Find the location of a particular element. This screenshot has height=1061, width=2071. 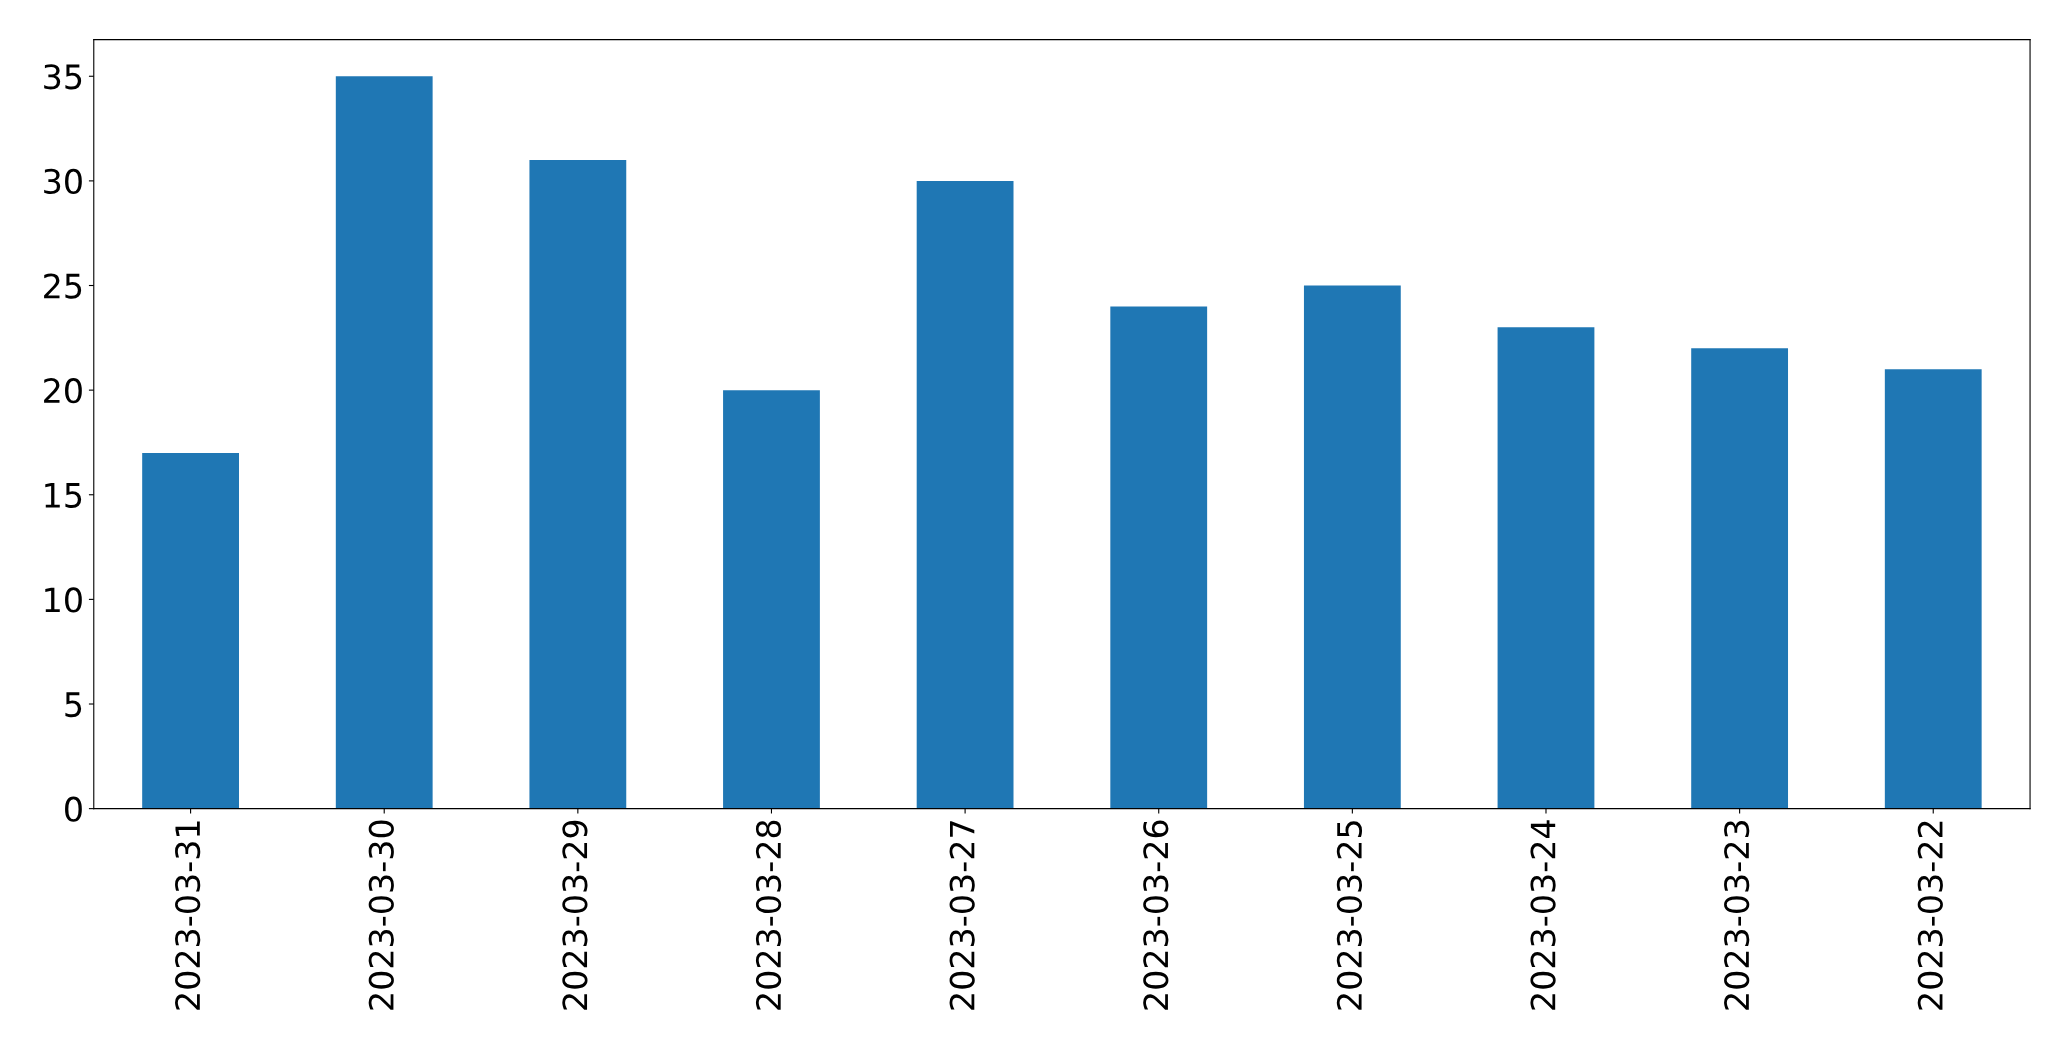

x-tick-label: 2023-03-23 is located at coordinates (1737, 915).